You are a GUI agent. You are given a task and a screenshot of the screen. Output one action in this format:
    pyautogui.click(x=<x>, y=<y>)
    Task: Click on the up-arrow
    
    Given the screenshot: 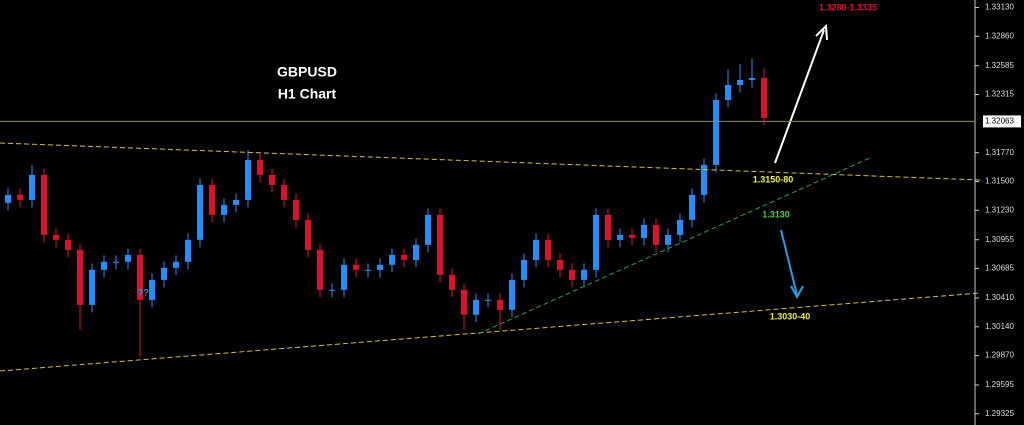 What is the action you would take?
    pyautogui.click(x=799, y=96)
    